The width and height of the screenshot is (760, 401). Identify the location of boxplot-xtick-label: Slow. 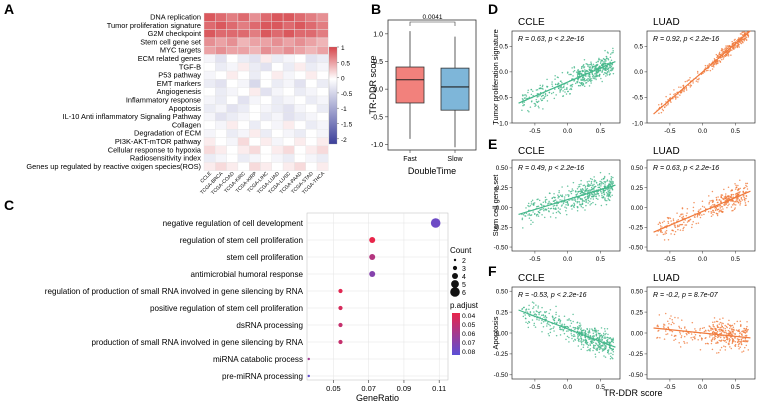
(455, 159).